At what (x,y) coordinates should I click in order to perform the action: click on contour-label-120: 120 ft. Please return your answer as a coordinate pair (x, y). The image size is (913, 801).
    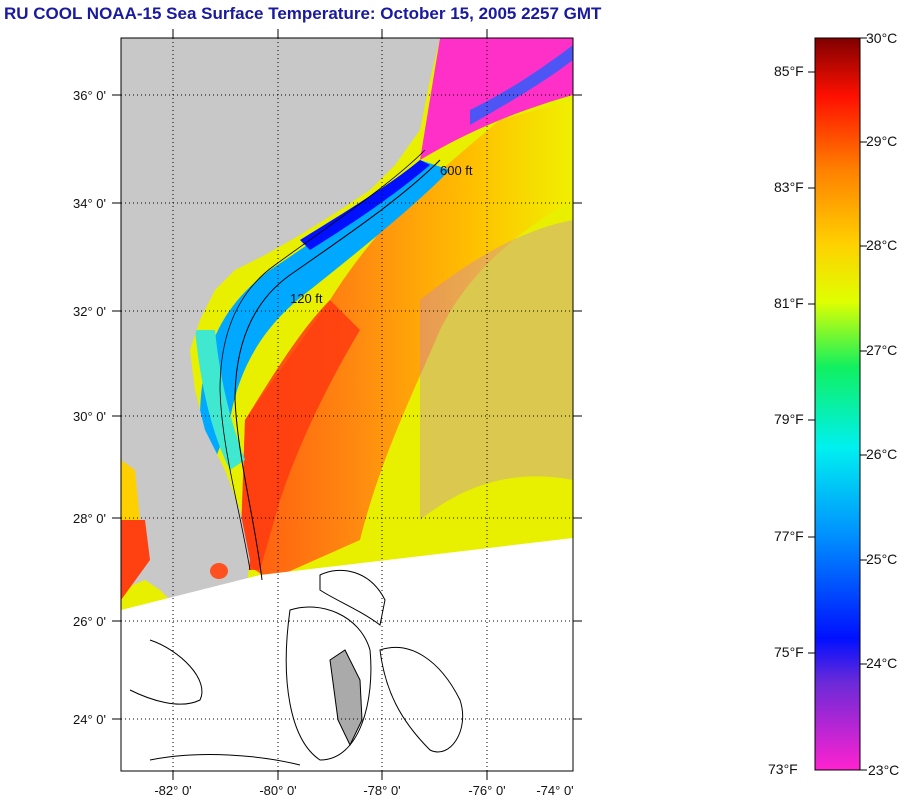
    Looking at the image, I should click on (306, 298).